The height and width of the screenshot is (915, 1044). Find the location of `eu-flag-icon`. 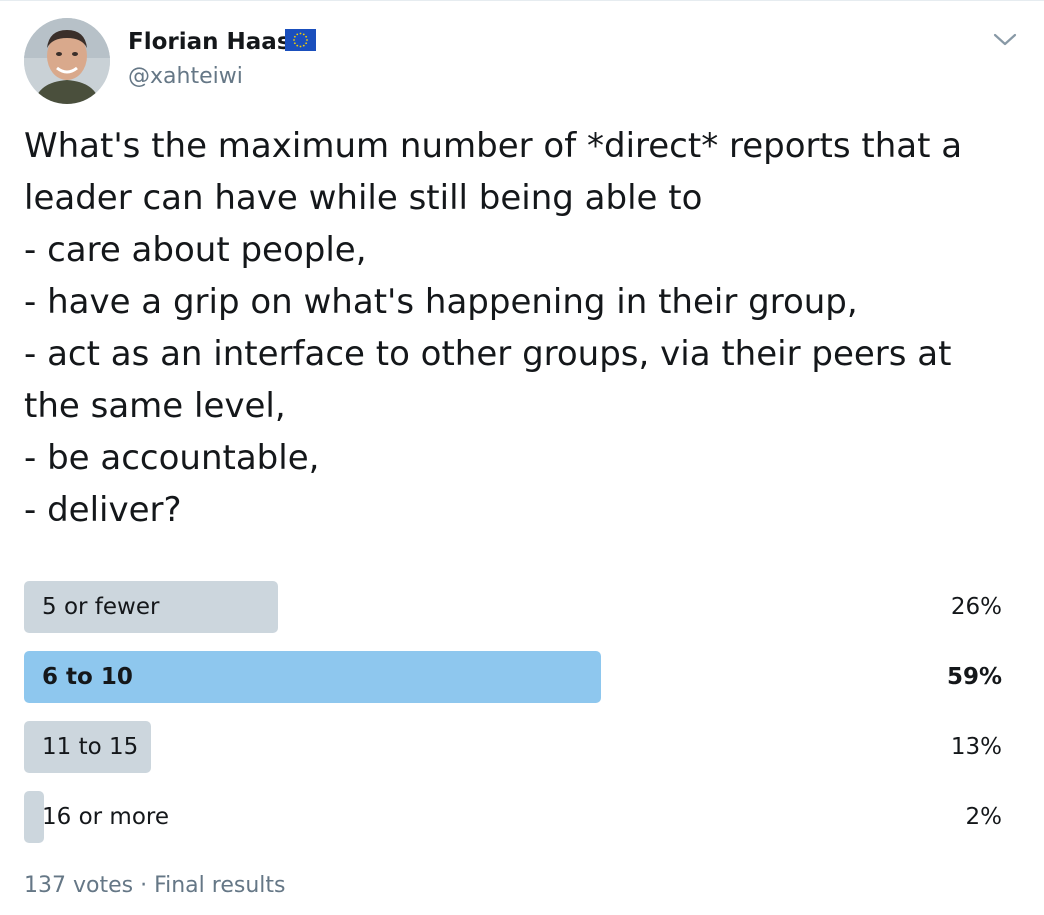

eu-flag-icon is located at coordinates (300, 40).